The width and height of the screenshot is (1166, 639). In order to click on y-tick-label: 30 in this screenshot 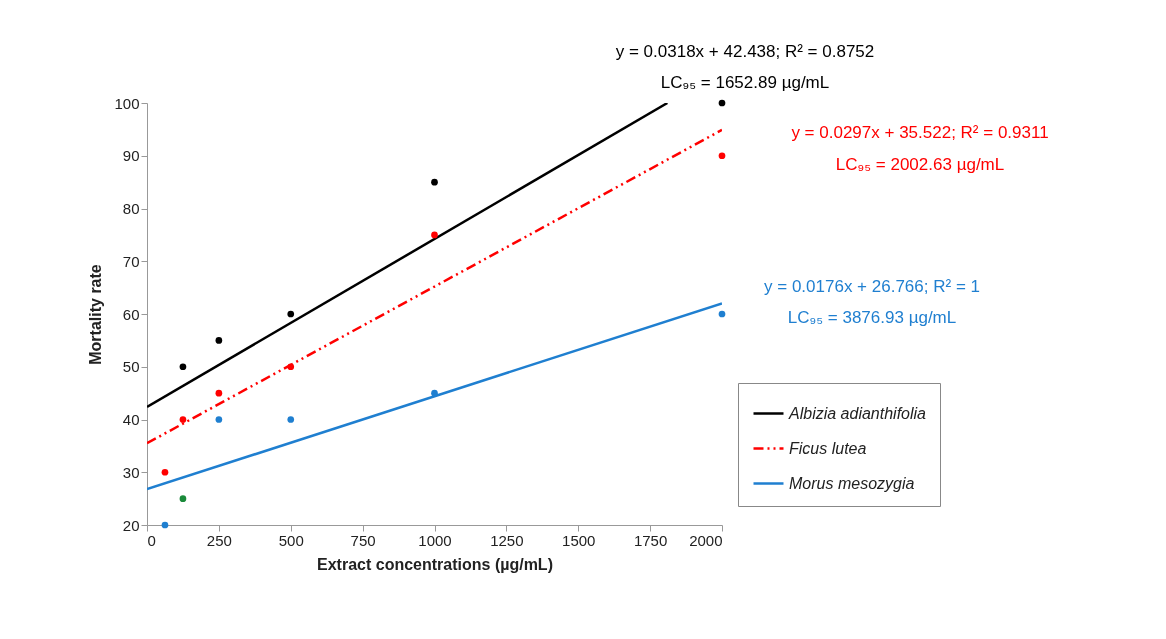, I will do `click(131, 472)`.